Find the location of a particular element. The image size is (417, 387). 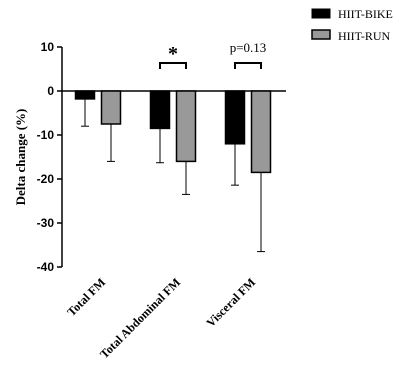

x-tick-label: Total FM is located at coordinates (86, 297).